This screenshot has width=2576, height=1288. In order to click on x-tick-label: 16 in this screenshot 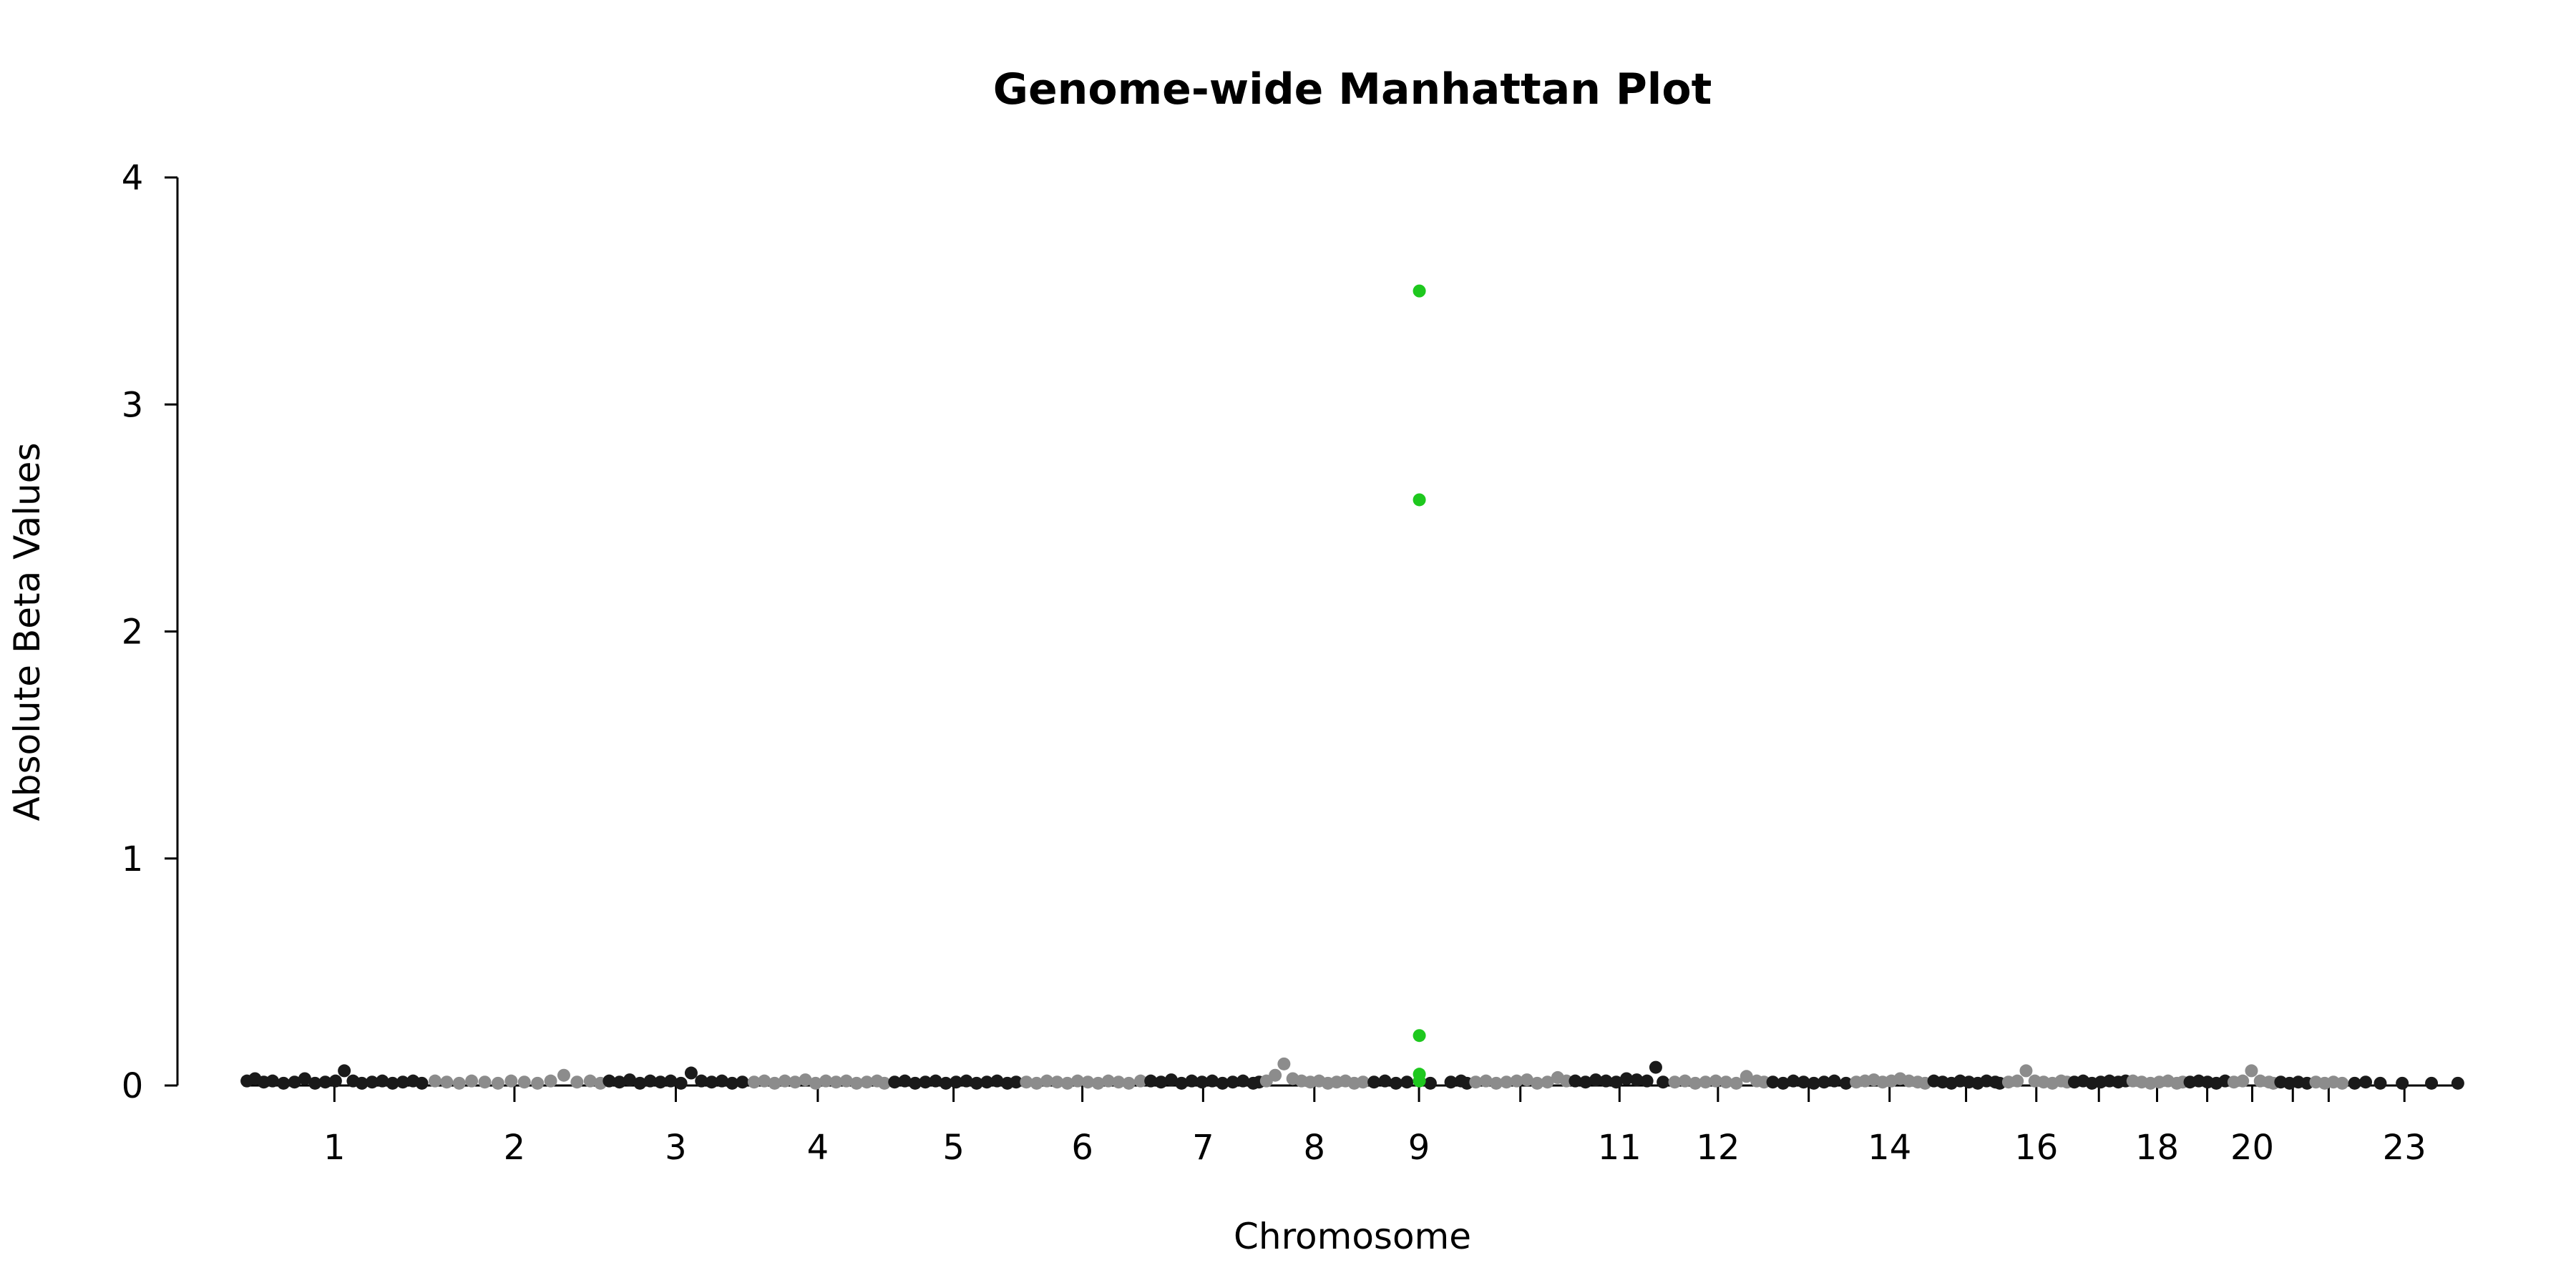, I will do `click(2036, 1148)`.